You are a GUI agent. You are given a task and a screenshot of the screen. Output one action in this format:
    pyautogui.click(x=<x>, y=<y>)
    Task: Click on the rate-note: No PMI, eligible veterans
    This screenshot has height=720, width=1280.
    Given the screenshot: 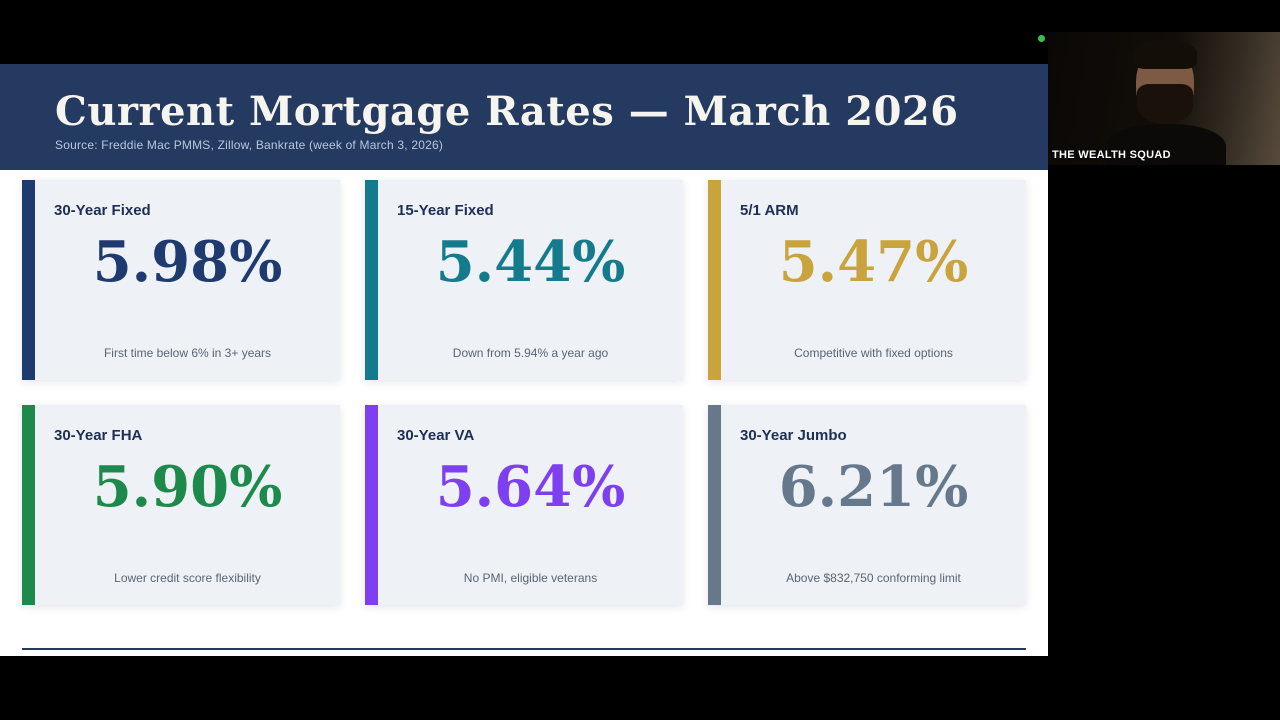 What is the action you would take?
    pyautogui.click(x=530, y=578)
    